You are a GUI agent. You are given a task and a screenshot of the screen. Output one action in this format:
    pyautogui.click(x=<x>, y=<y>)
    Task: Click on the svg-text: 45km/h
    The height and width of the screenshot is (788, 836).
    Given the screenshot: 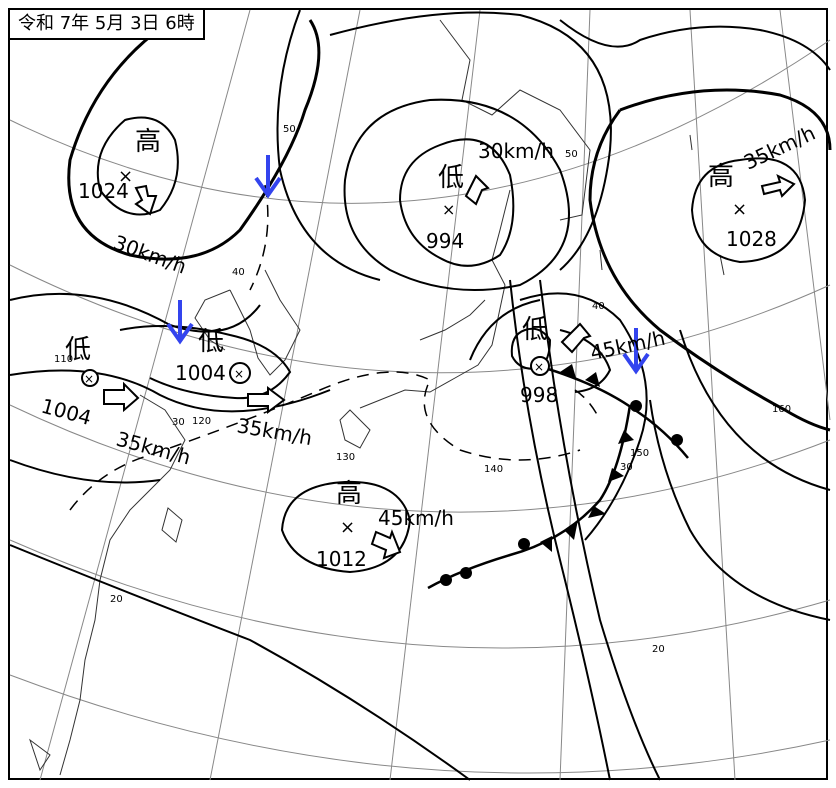 What is the action you would take?
    pyautogui.click(x=416, y=518)
    